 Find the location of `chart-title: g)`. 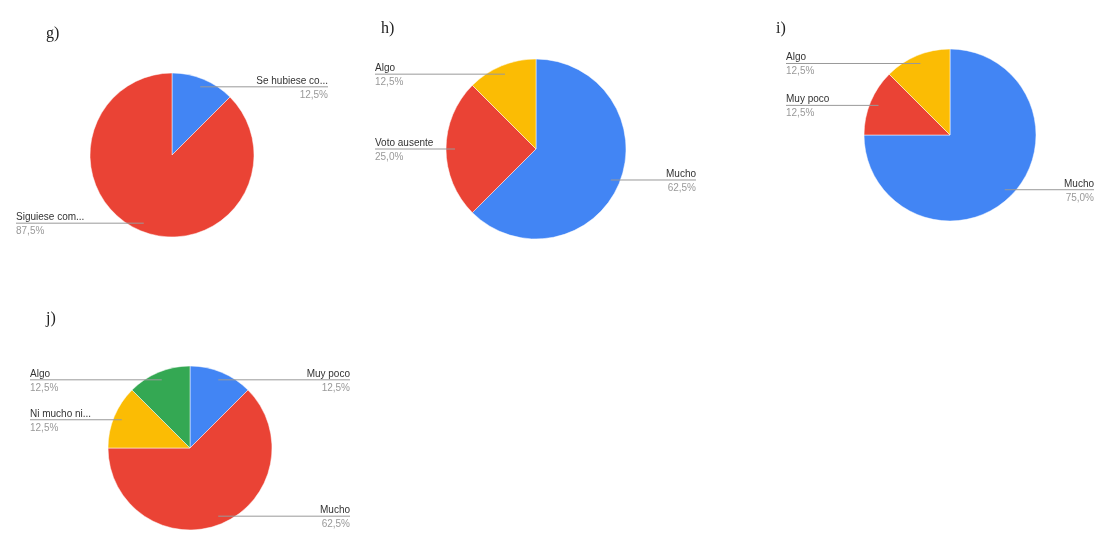

chart-title: g) is located at coordinates (53, 33).